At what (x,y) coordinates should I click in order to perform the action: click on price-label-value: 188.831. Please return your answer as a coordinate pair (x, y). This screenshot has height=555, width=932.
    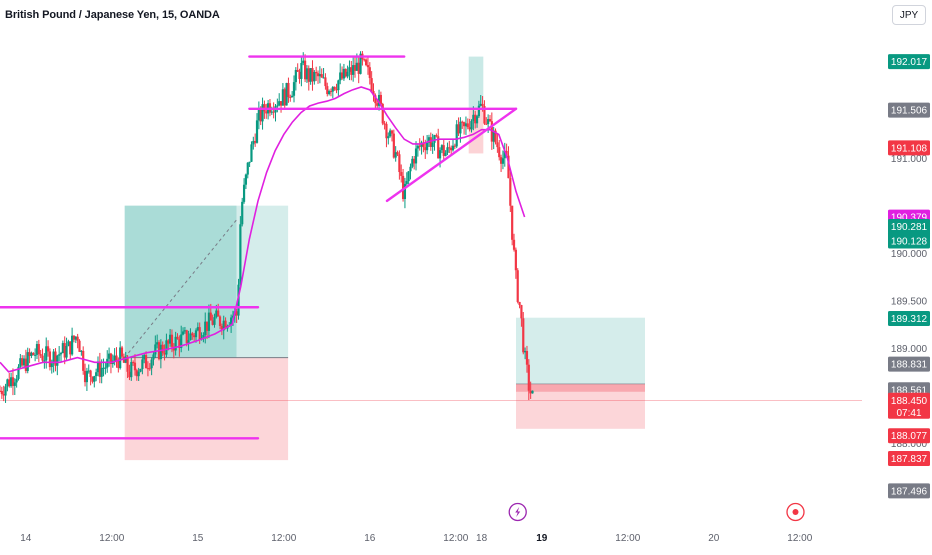
    Looking at the image, I should click on (909, 365).